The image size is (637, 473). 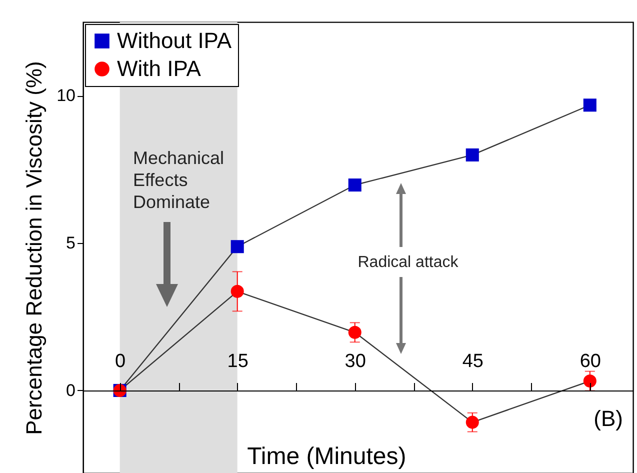 What do you see at coordinates (237, 361) in the screenshot?
I see `x-tick-label: 15` at bounding box center [237, 361].